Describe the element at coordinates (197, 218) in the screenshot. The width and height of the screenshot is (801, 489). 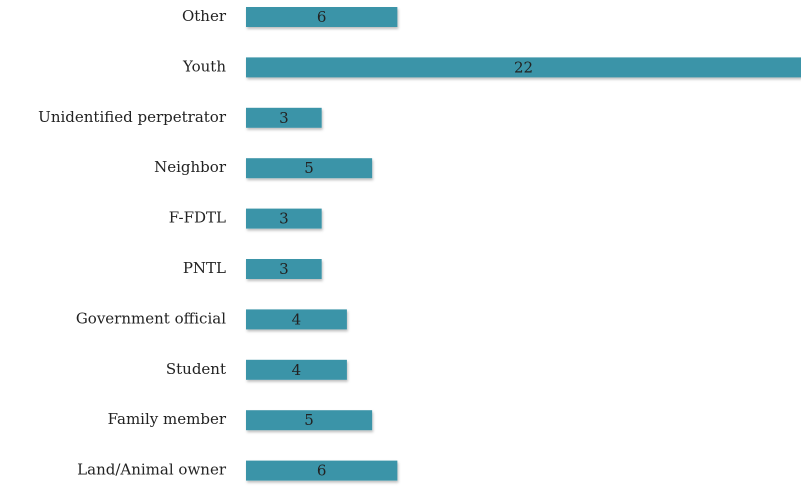
I see `category-label: F-FDTL` at that location.